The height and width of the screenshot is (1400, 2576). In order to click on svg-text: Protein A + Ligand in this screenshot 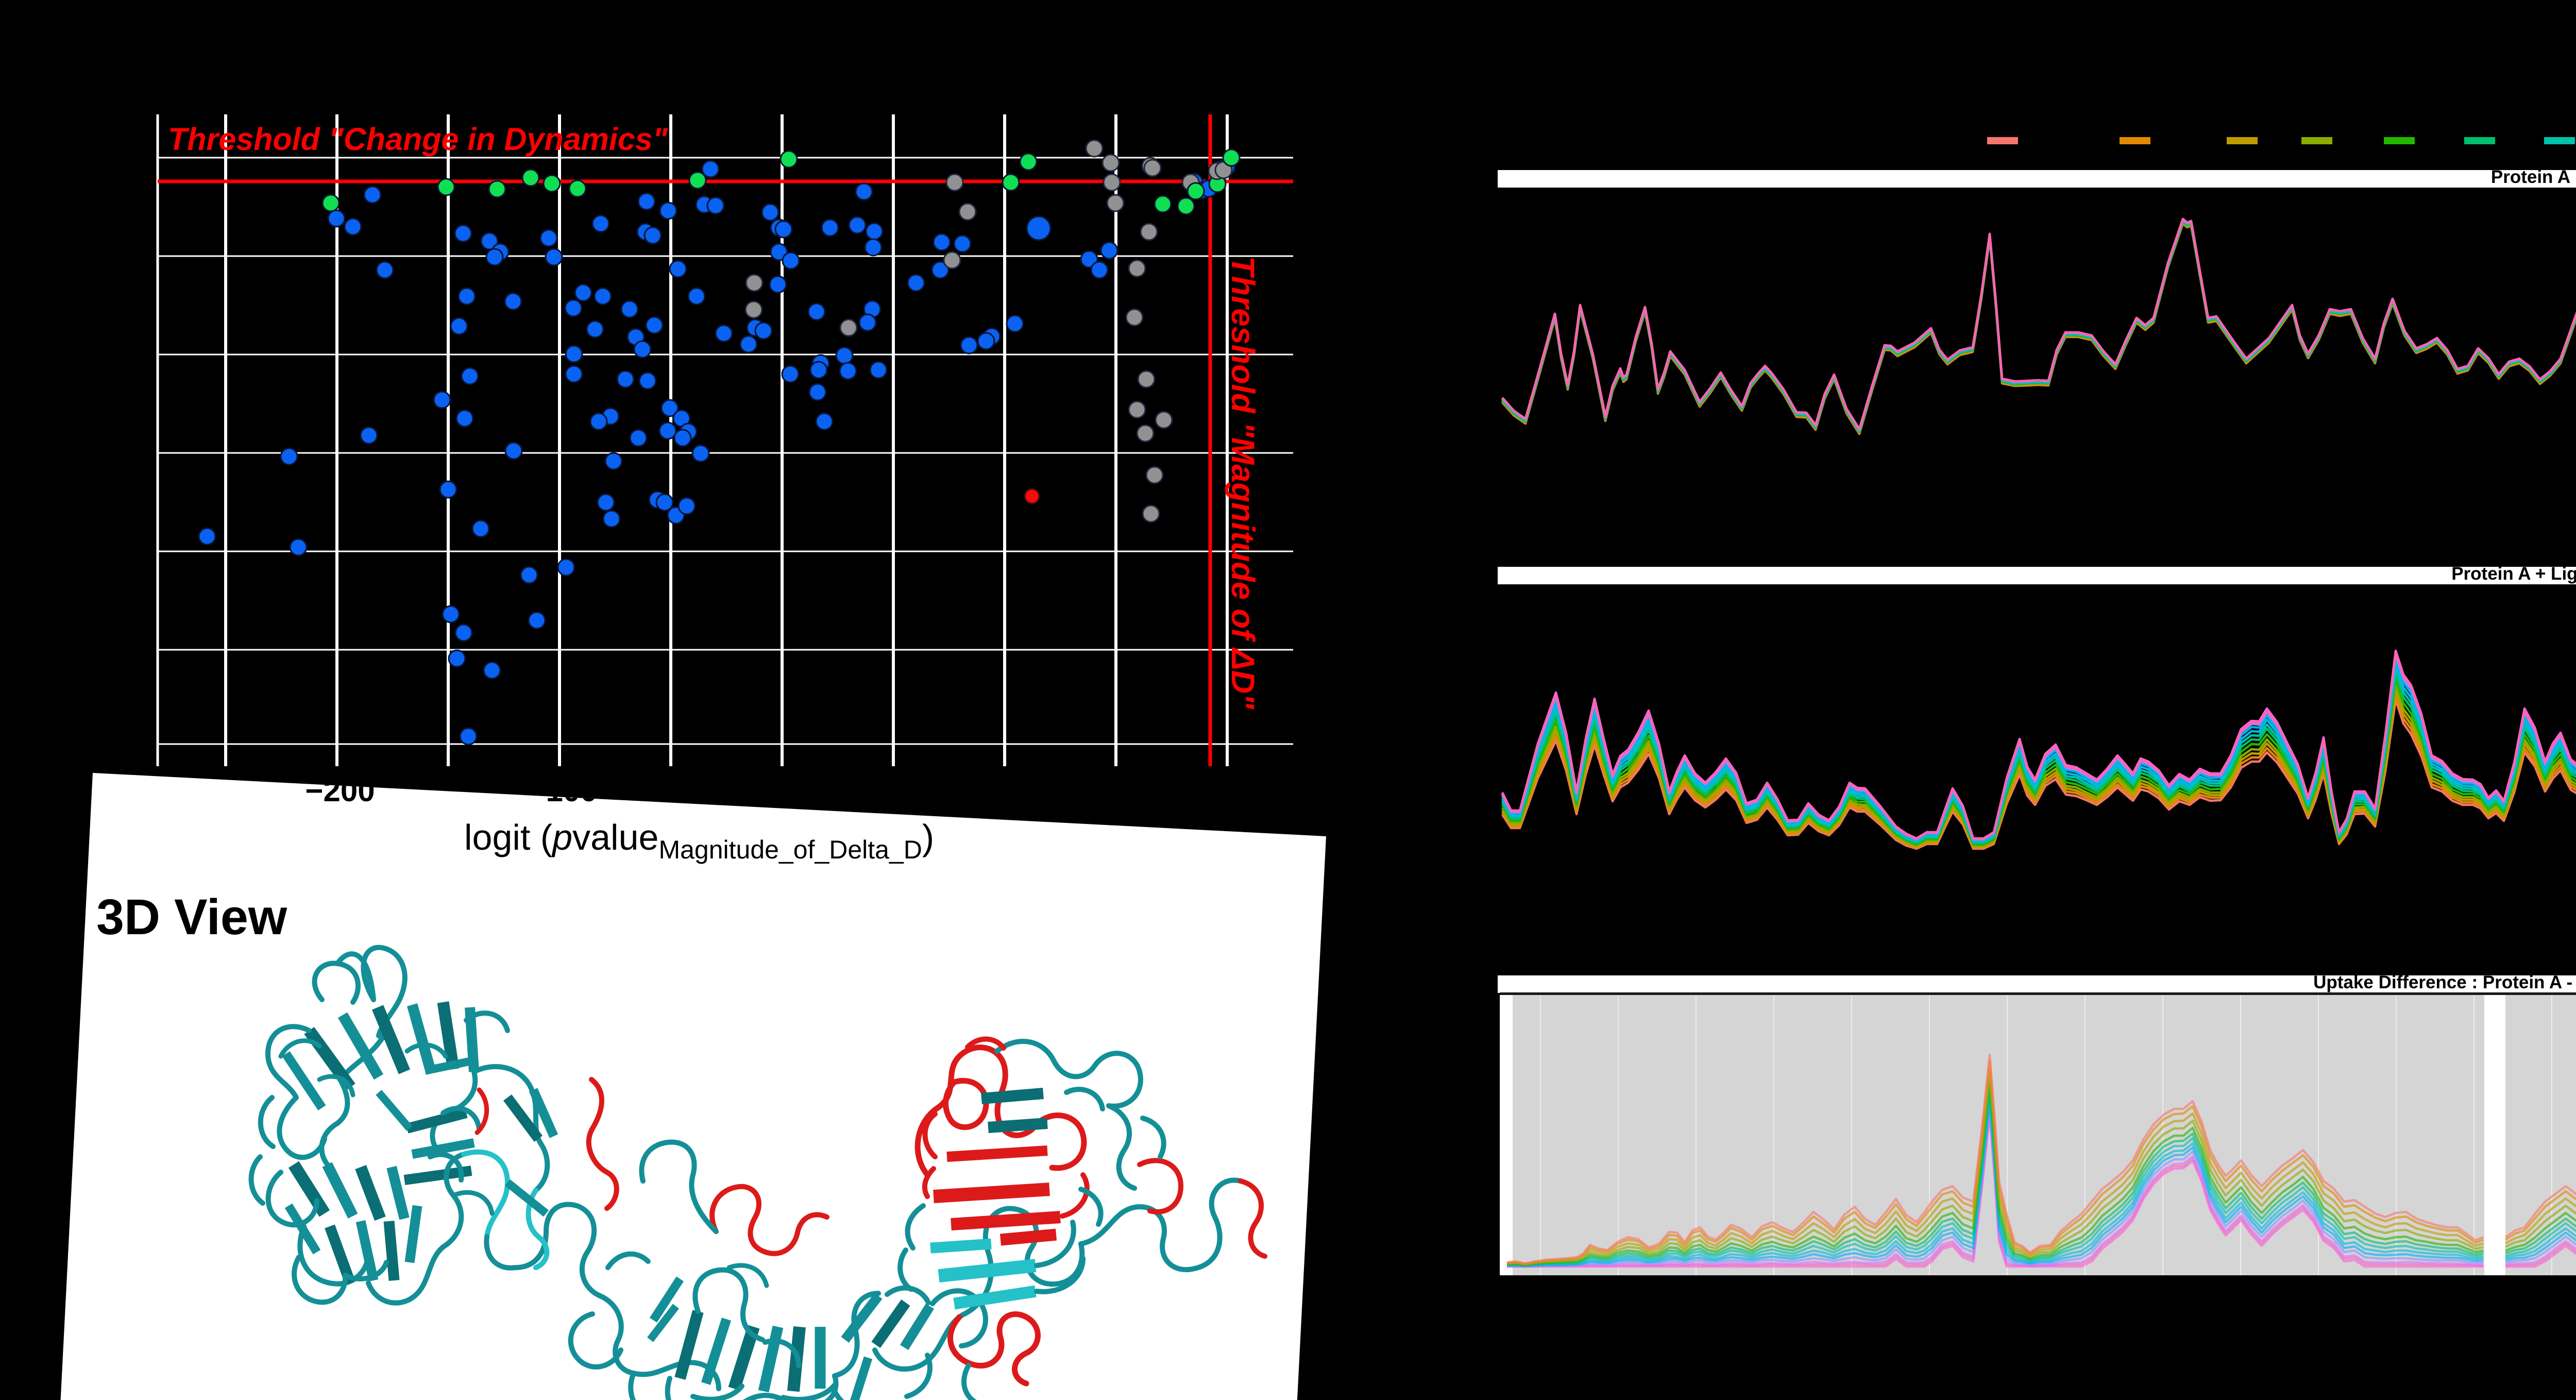, I will do `click(2513, 574)`.